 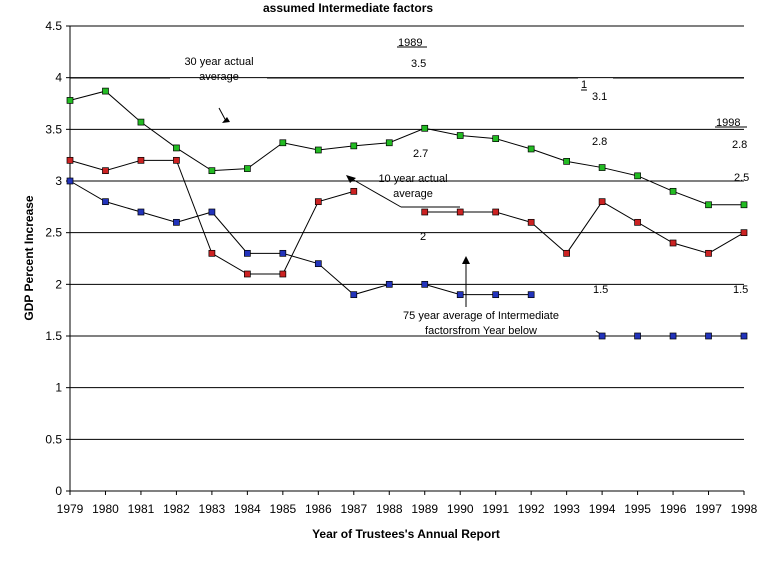 I want to click on x-axis-title: Year of Trustees's Annual Report, so click(x=406, y=534).